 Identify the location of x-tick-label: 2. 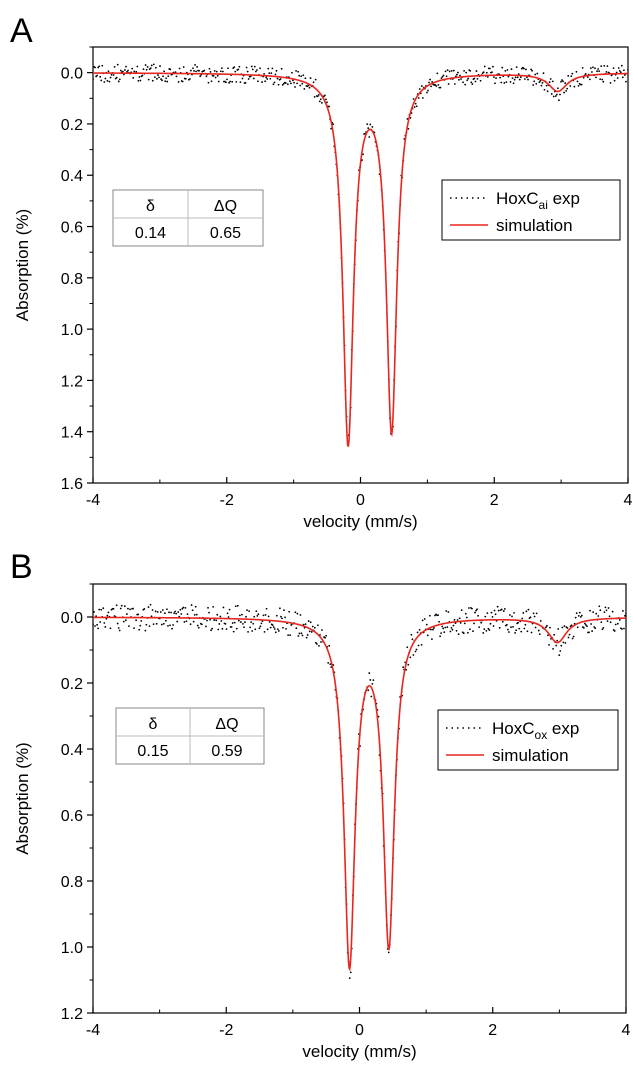
(492, 1030).